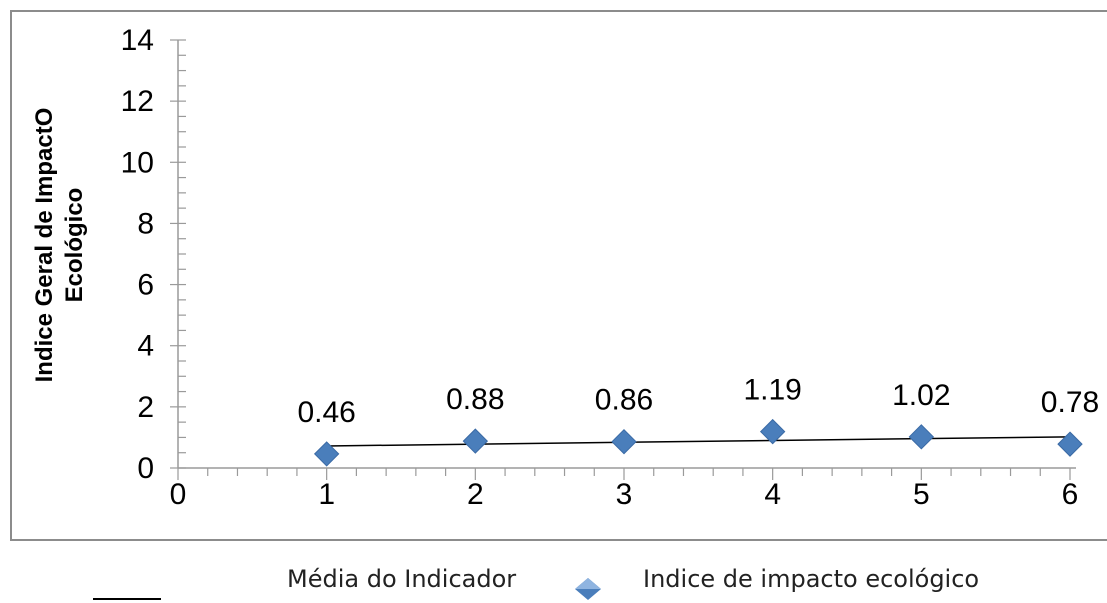 The height and width of the screenshot is (603, 1107). What do you see at coordinates (588, 589) in the screenshot?
I see `legend-diamond-icon` at bounding box center [588, 589].